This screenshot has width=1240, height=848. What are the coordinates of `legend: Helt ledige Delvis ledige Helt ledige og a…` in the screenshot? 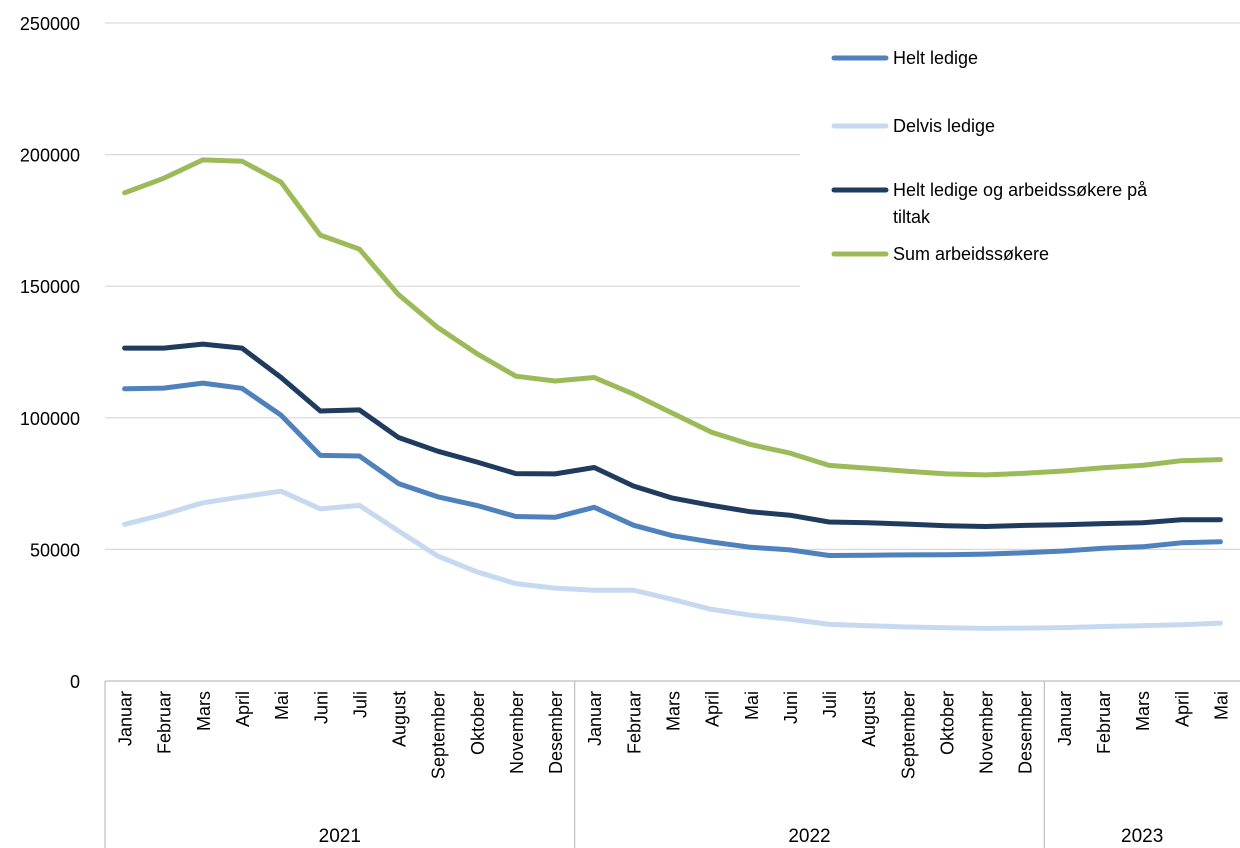 It's located at (1020, 159).